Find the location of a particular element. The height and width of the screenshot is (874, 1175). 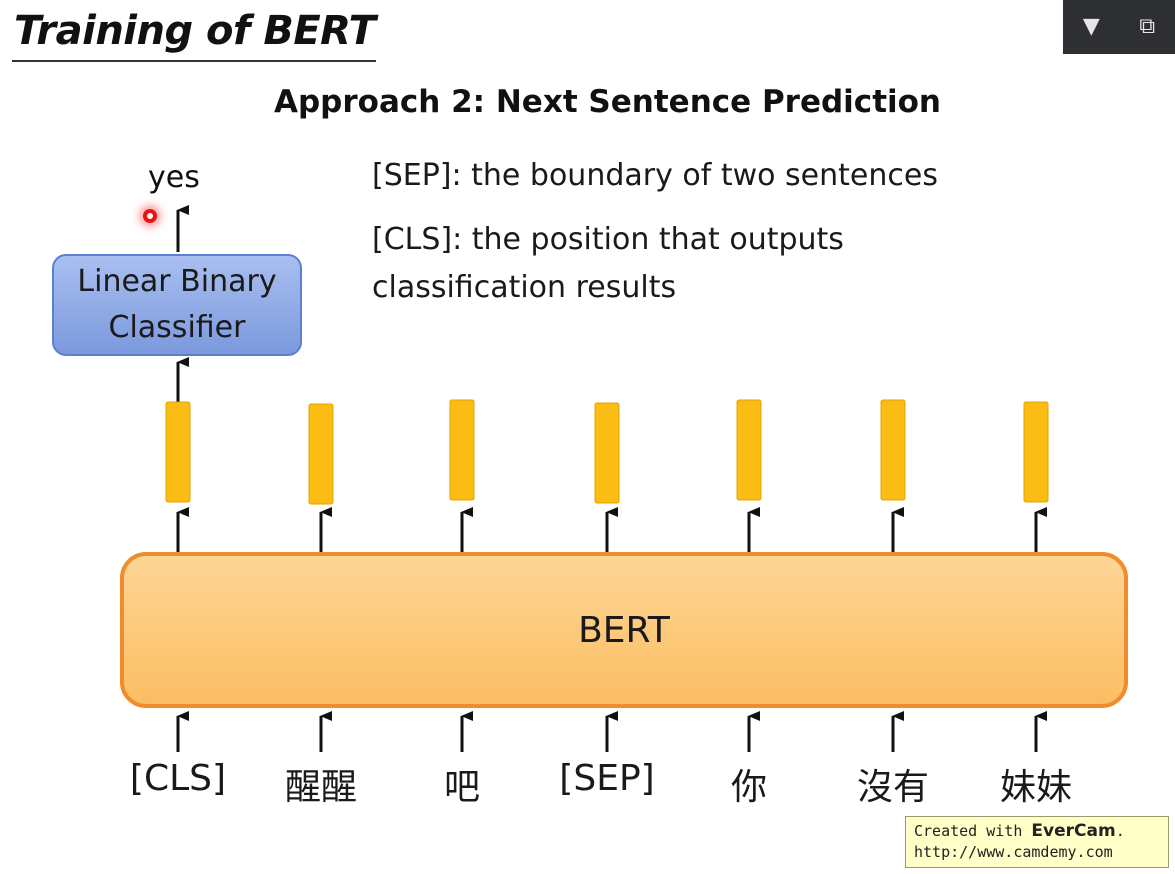

pointer-cursor-icon is located at coordinates (150, 216).